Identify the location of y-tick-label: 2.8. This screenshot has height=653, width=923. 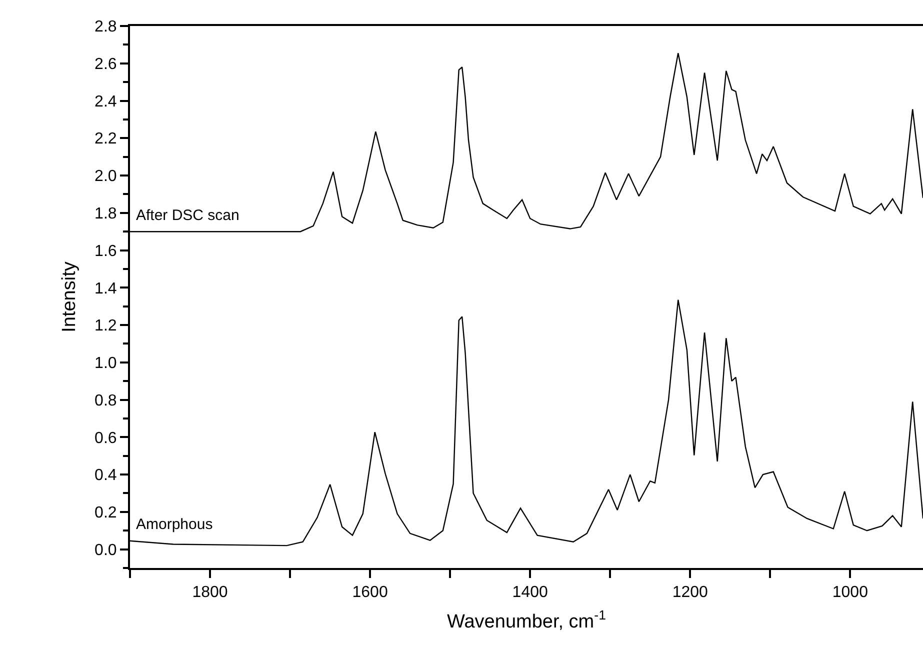
(105, 27).